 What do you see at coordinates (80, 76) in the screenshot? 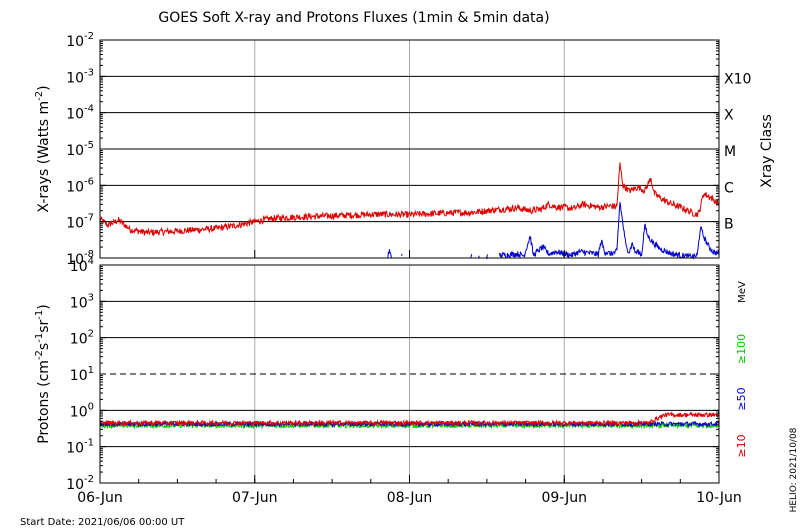
I see `xray-y-tick-label: 10⁻³` at bounding box center [80, 76].